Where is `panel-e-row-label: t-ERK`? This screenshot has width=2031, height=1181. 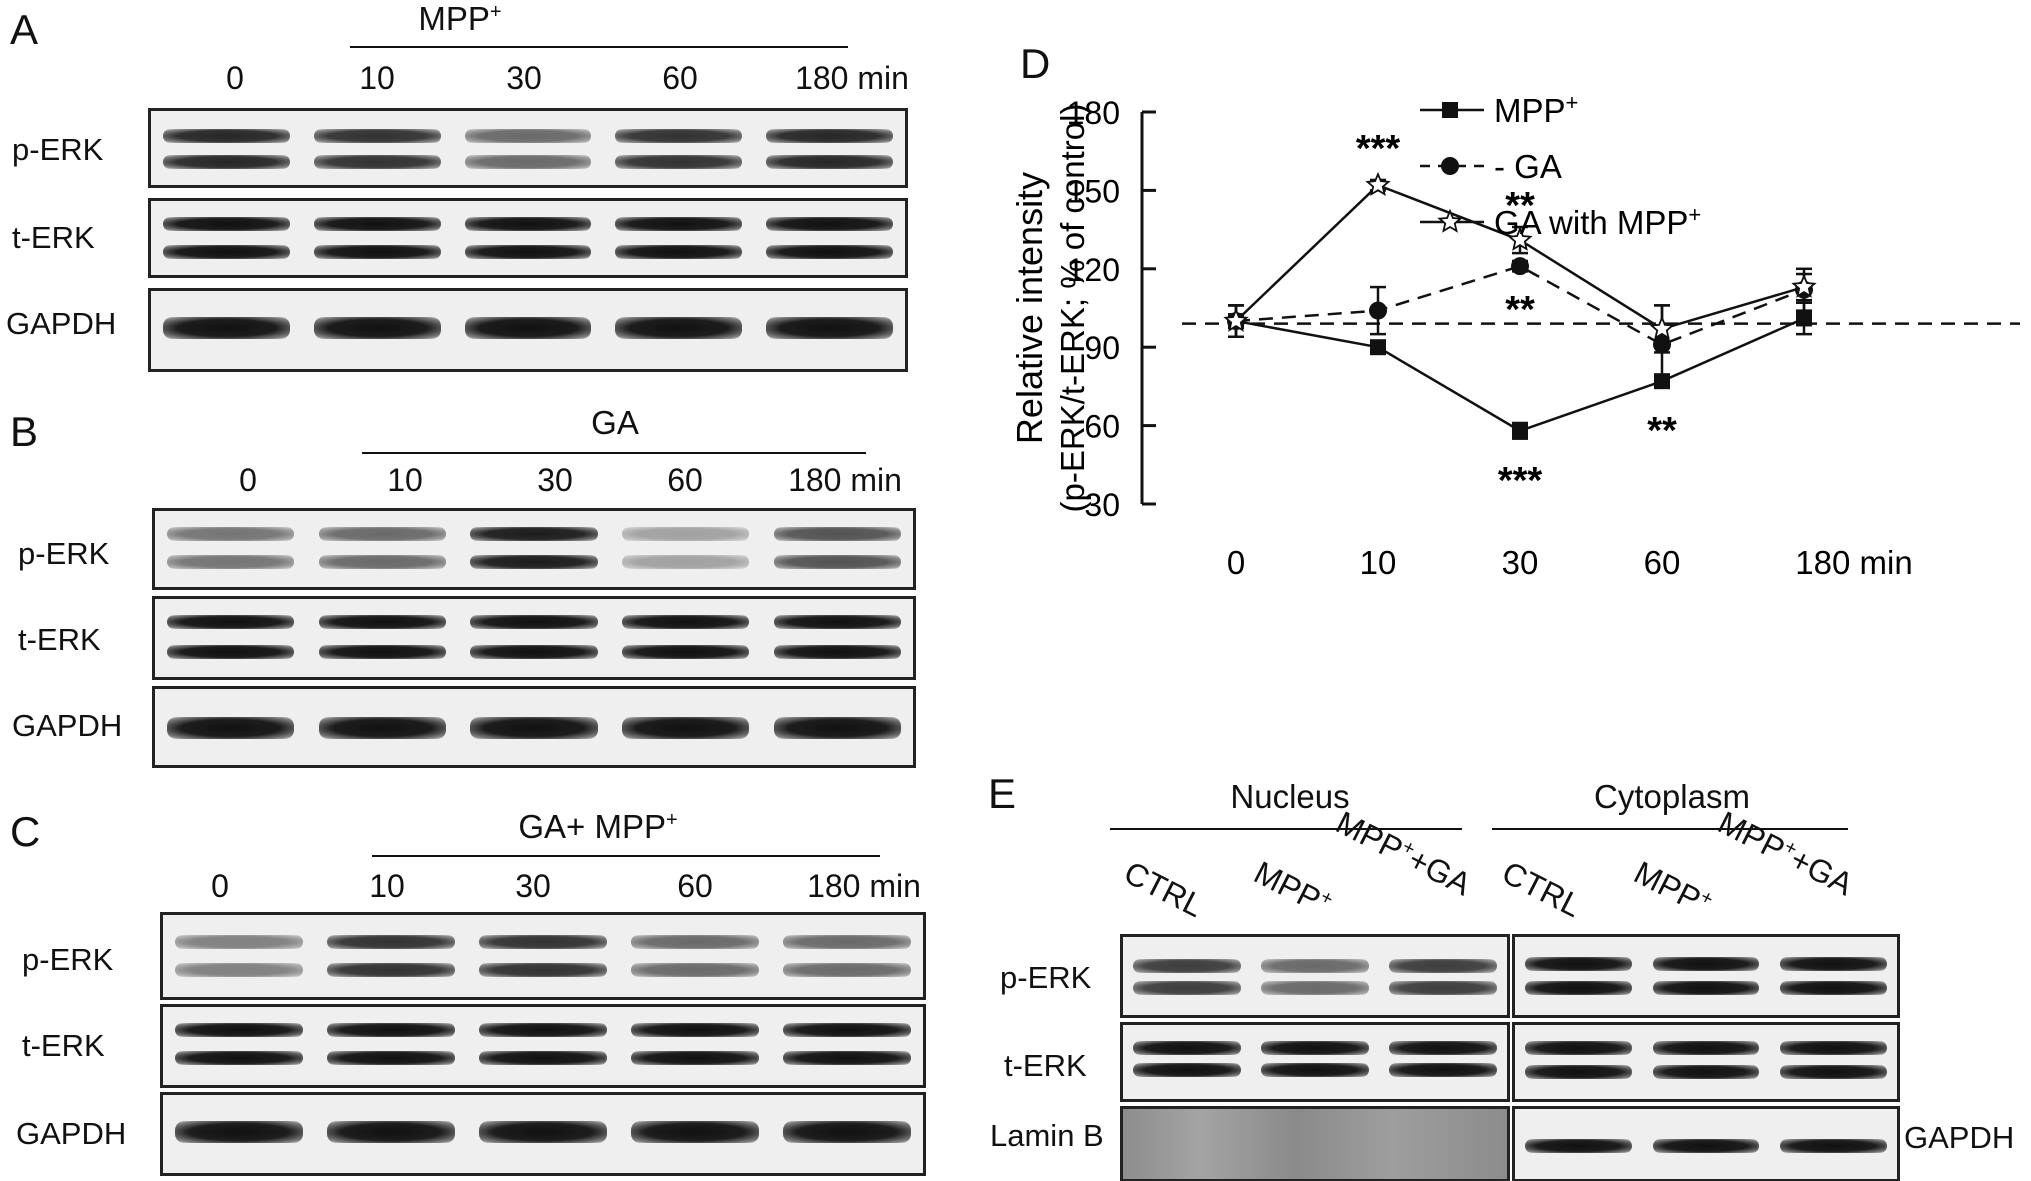
panel-e-row-label: t-ERK is located at coordinates (1045, 1065).